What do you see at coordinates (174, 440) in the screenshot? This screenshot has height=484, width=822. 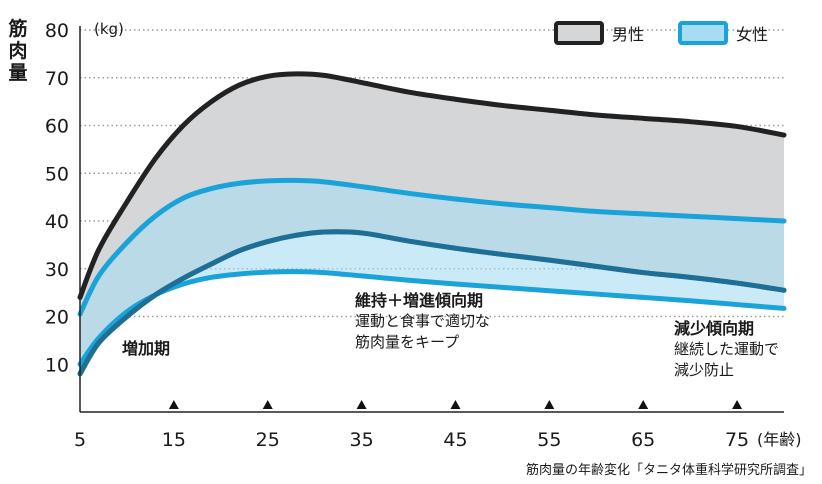 I see `x-tick-label-15: 15` at bounding box center [174, 440].